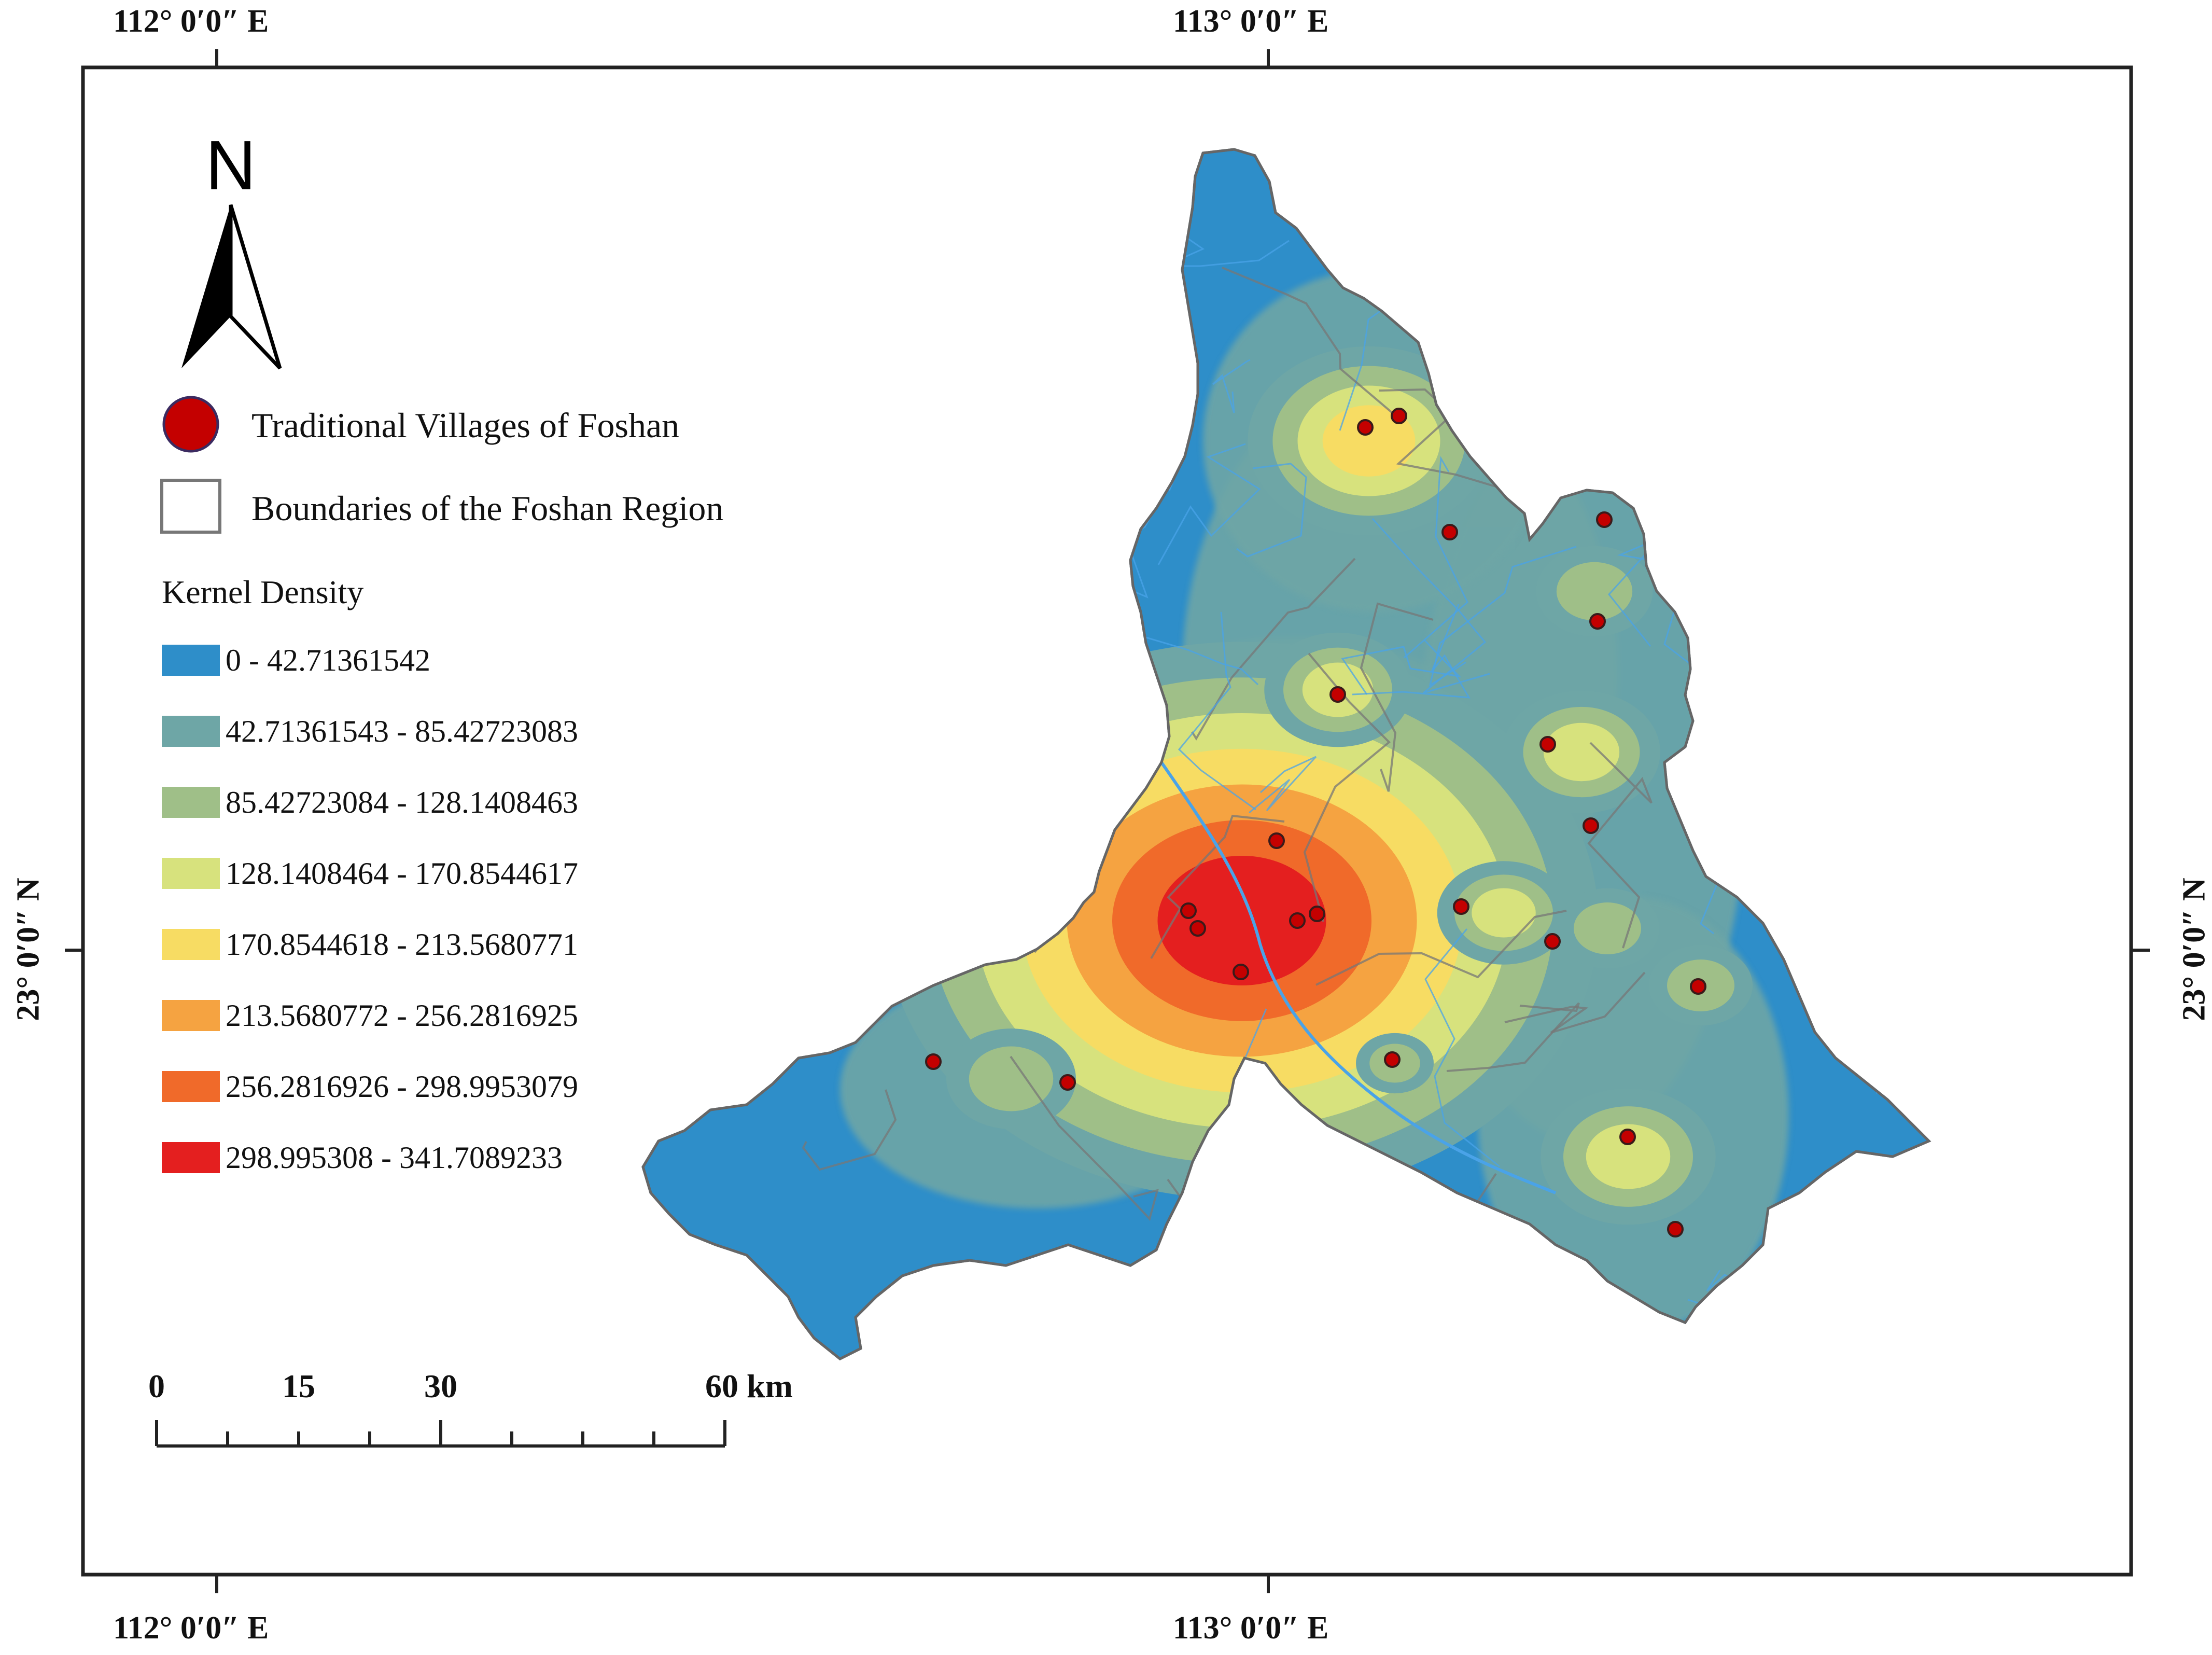 This screenshot has width=2212, height=1655. Describe the element at coordinates (191, 21) in the screenshot. I see `graticule-label-top-left: 112° 0′0″ E` at that location.